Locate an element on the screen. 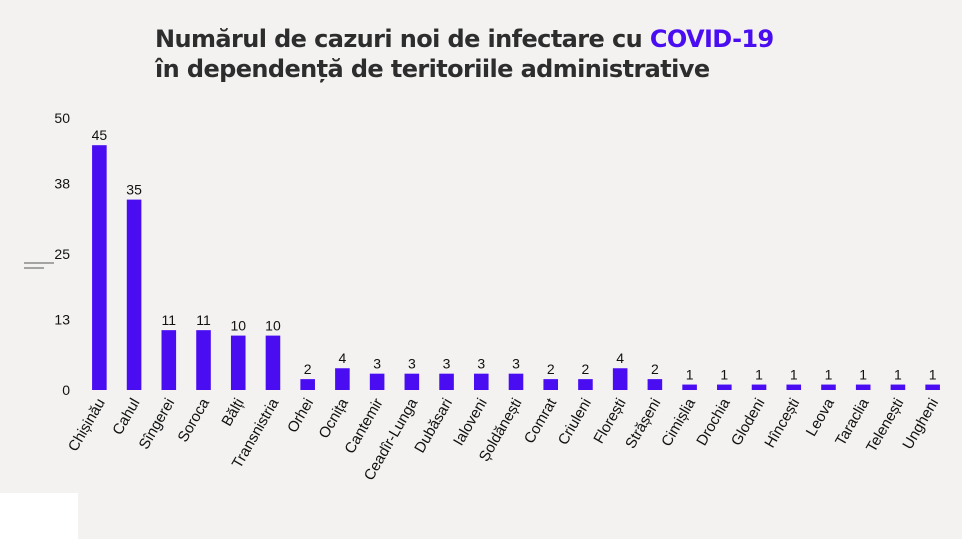 This screenshot has width=962, height=539. category-label: Ocnița is located at coordinates (333, 418).